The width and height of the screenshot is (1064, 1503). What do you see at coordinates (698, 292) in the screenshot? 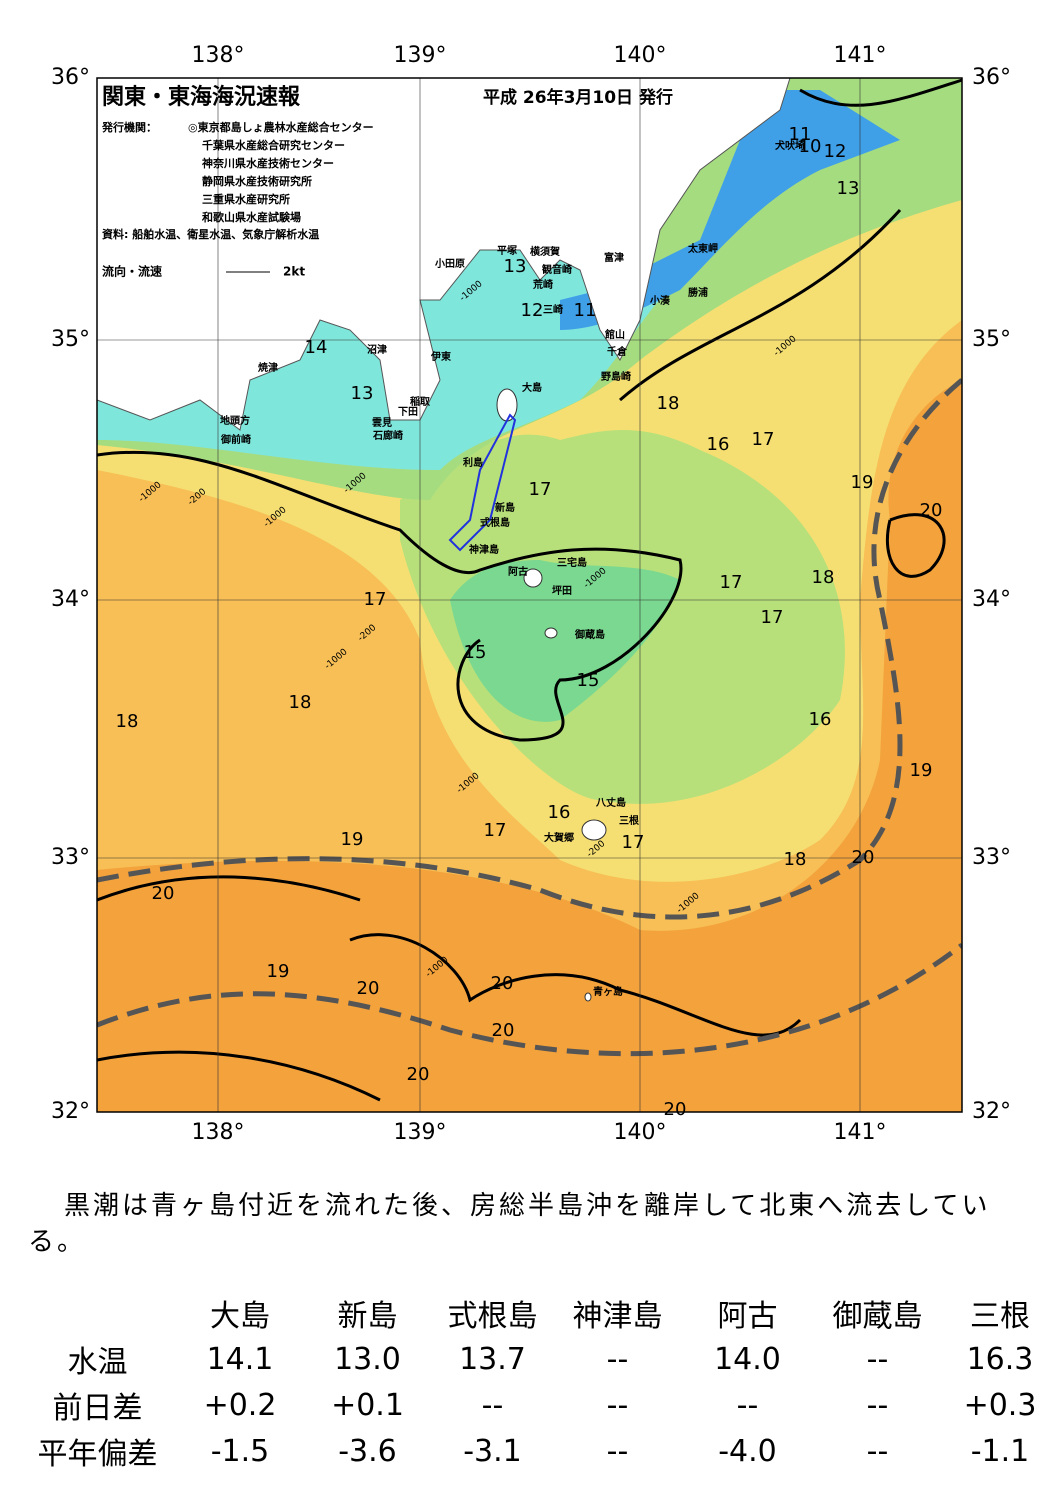
I see `place-name: 勝浦` at bounding box center [698, 292].